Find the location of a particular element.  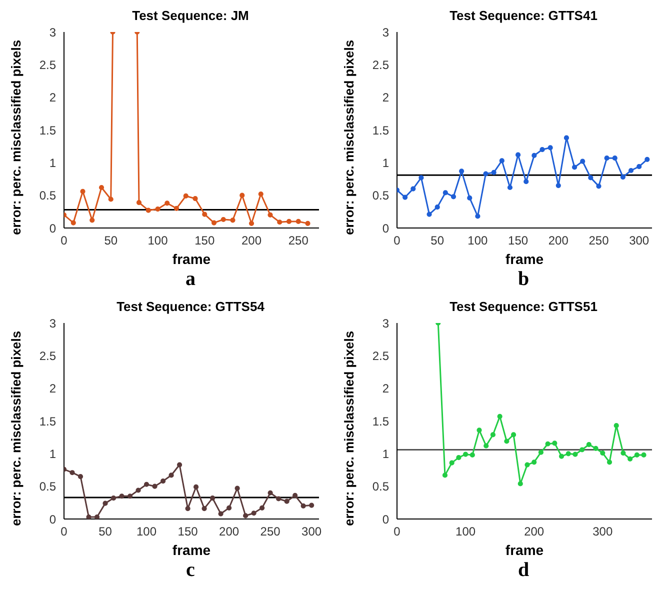

y-tick-label: 0.5 is located at coordinates (381, 487).